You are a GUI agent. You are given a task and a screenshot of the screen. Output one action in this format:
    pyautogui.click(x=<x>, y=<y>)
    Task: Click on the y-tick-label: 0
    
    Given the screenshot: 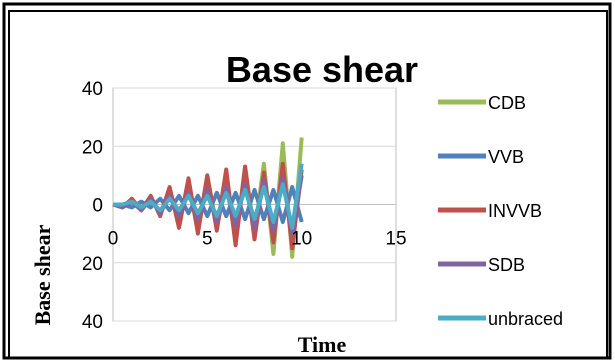 What is the action you would take?
    pyautogui.click(x=97, y=206)
    